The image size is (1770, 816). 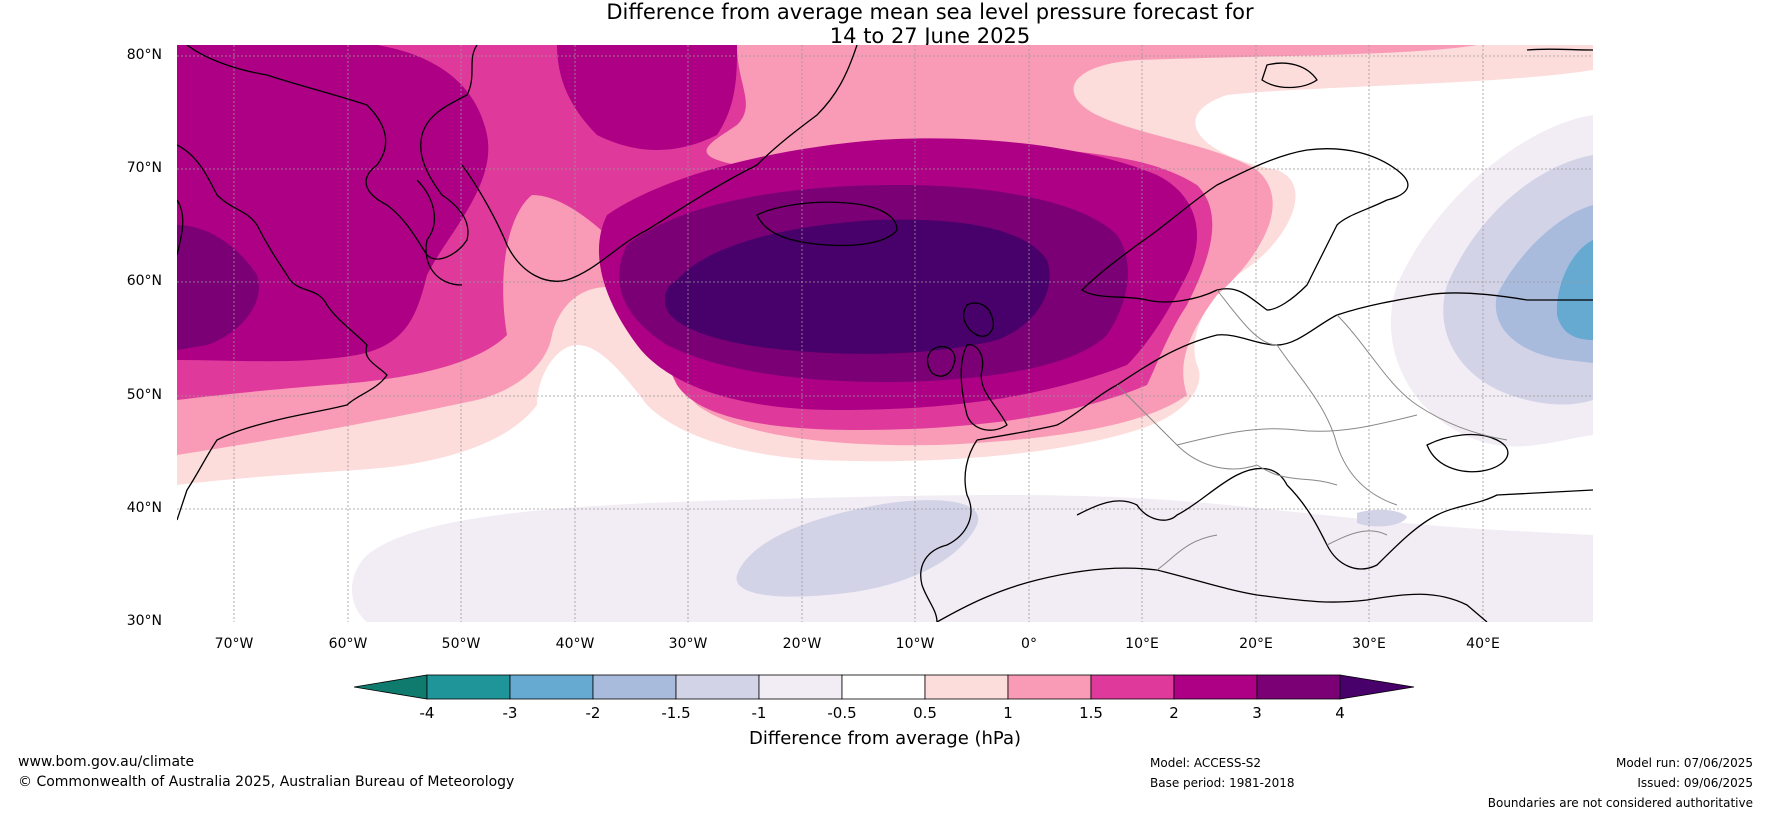 I want to click on model-run-text: Model run: 07/06/2025, so click(x=1684, y=763).